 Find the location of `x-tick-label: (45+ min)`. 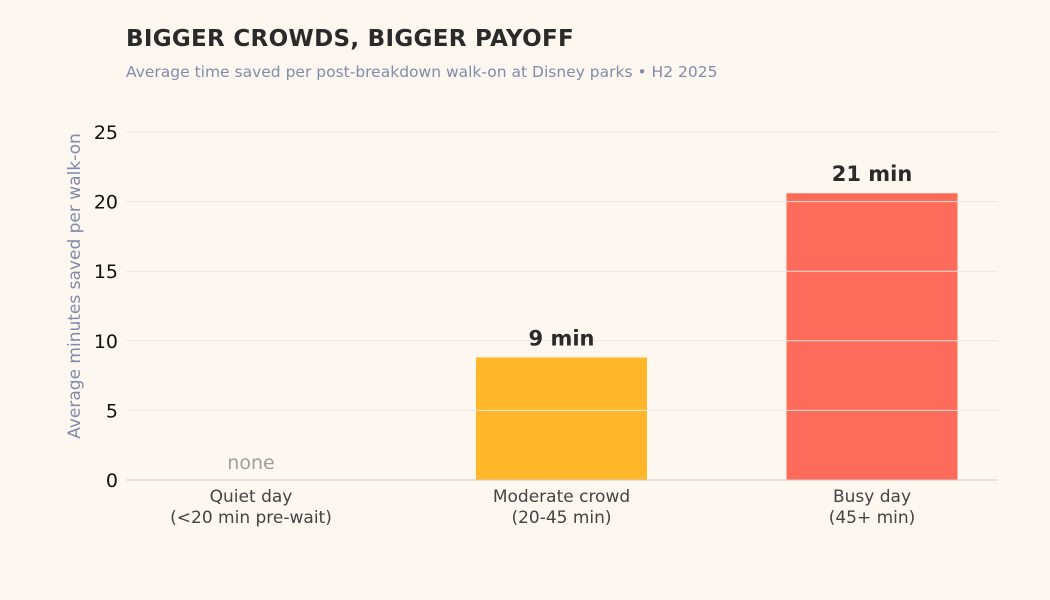

x-tick-label: (45+ min) is located at coordinates (872, 518).